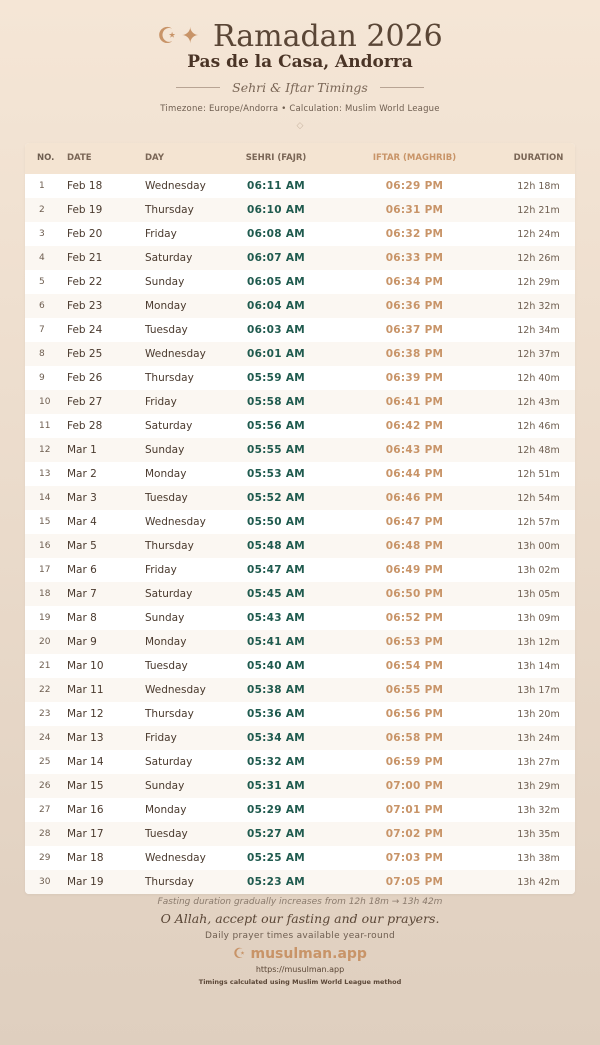  What do you see at coordinates (45, 521) in the screenshot?
I see `row-no: 15` at bounding box center [45, 521].